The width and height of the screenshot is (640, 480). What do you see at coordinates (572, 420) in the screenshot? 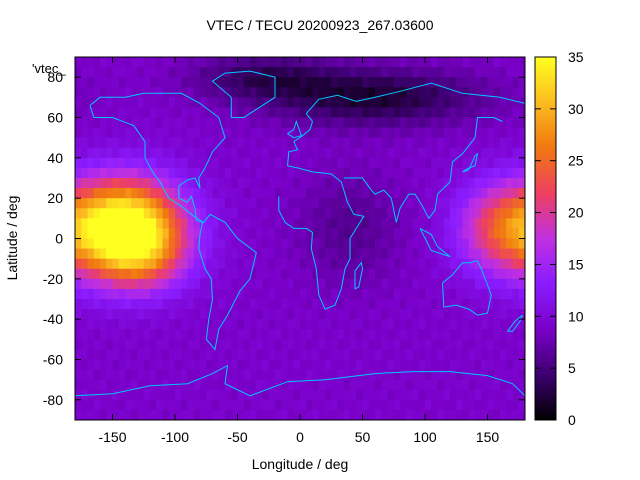
I see `colorbar-tick-label: 0` at bounding box center [572, 420].